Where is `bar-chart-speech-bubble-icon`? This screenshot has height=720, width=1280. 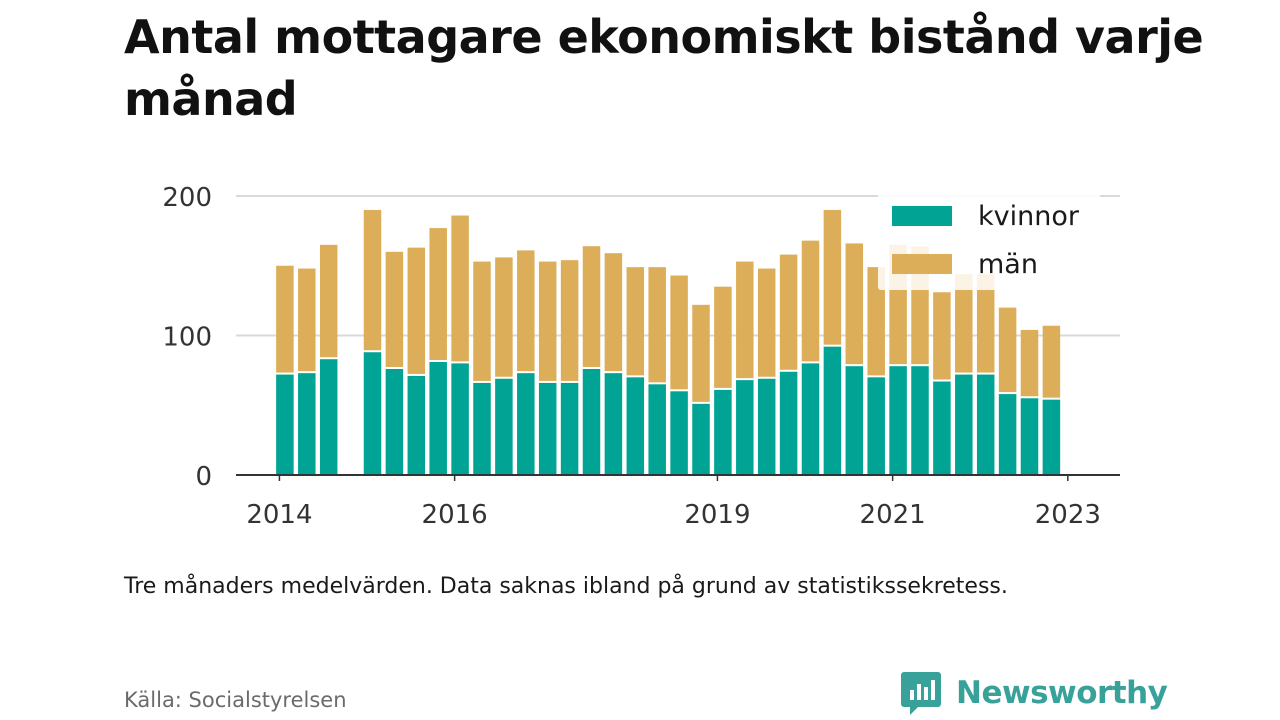 bar-chart-speech-bubble-icon is located at coordinates (921, 693).